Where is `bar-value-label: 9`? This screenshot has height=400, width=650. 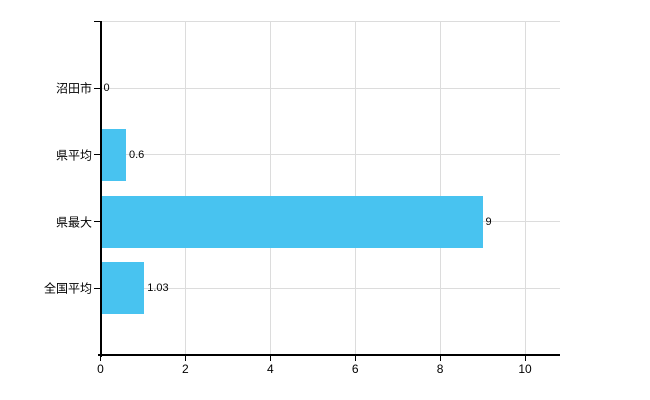 bar-value-label: 9 is located at coordinates (488, 221).